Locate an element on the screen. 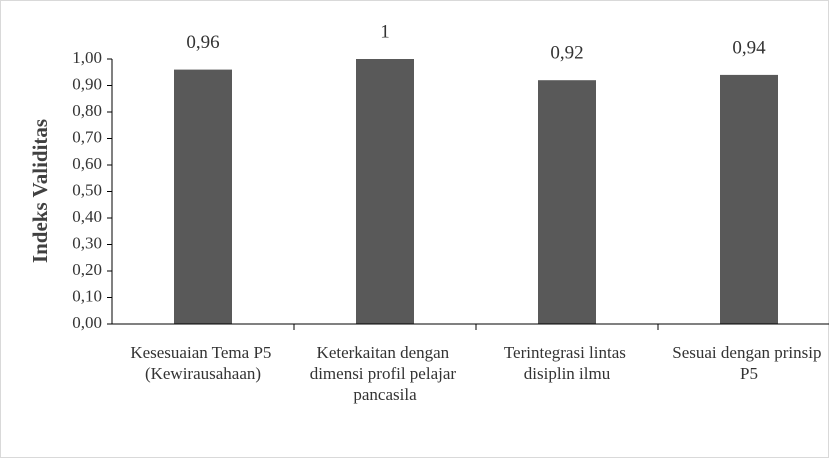 This screenshot has height=459, width=830. x-tick-label: Sesuai dengan prinsip P5 is located at coordinates (748, 363).